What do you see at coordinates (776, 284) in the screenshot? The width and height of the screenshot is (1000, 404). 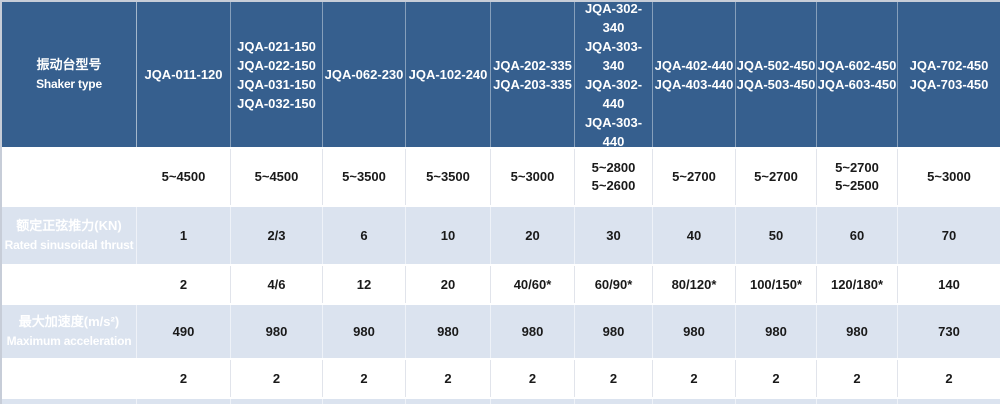 I see `value-cell: 100/150*` at bounding box center [776, 284].